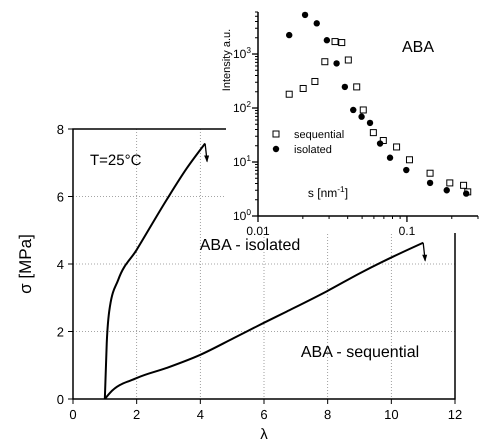 Image resolution: width=479 pixels, height=446 pixels. What do you see at coordinates (60, 197) in the screenshot?
I see `y-tick-label: 6` at bounding box center [60, 197].